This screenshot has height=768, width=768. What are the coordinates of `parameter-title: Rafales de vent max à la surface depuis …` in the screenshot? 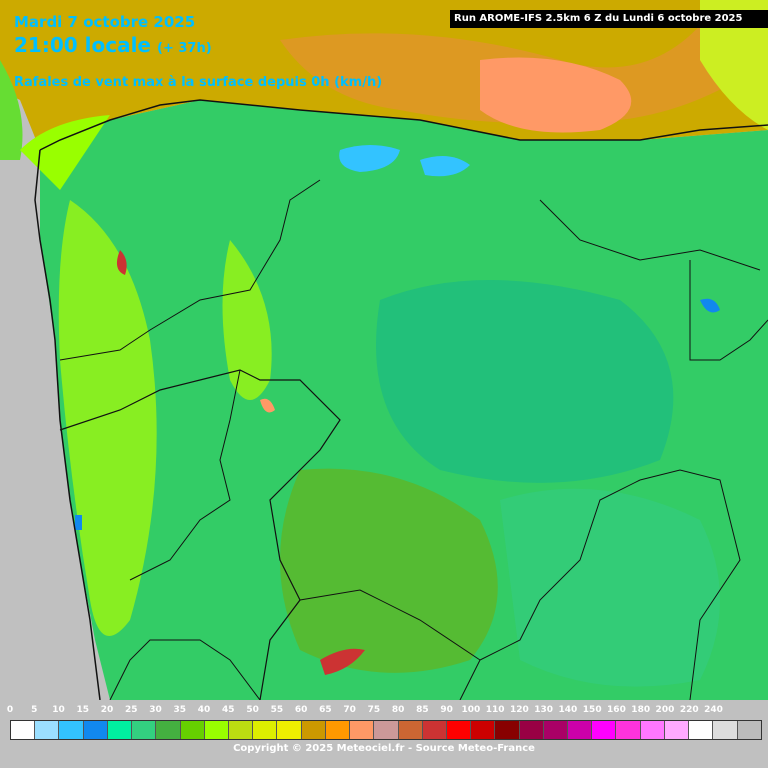 It's located at (198, 82).